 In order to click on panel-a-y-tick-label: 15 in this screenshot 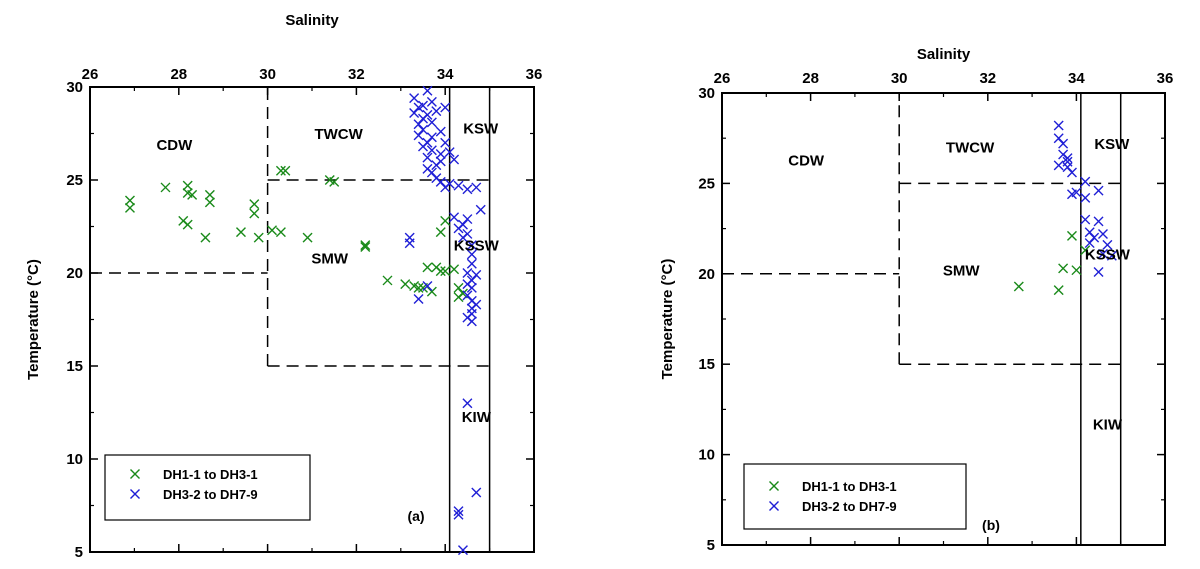, I will do `click(74, 366)`.